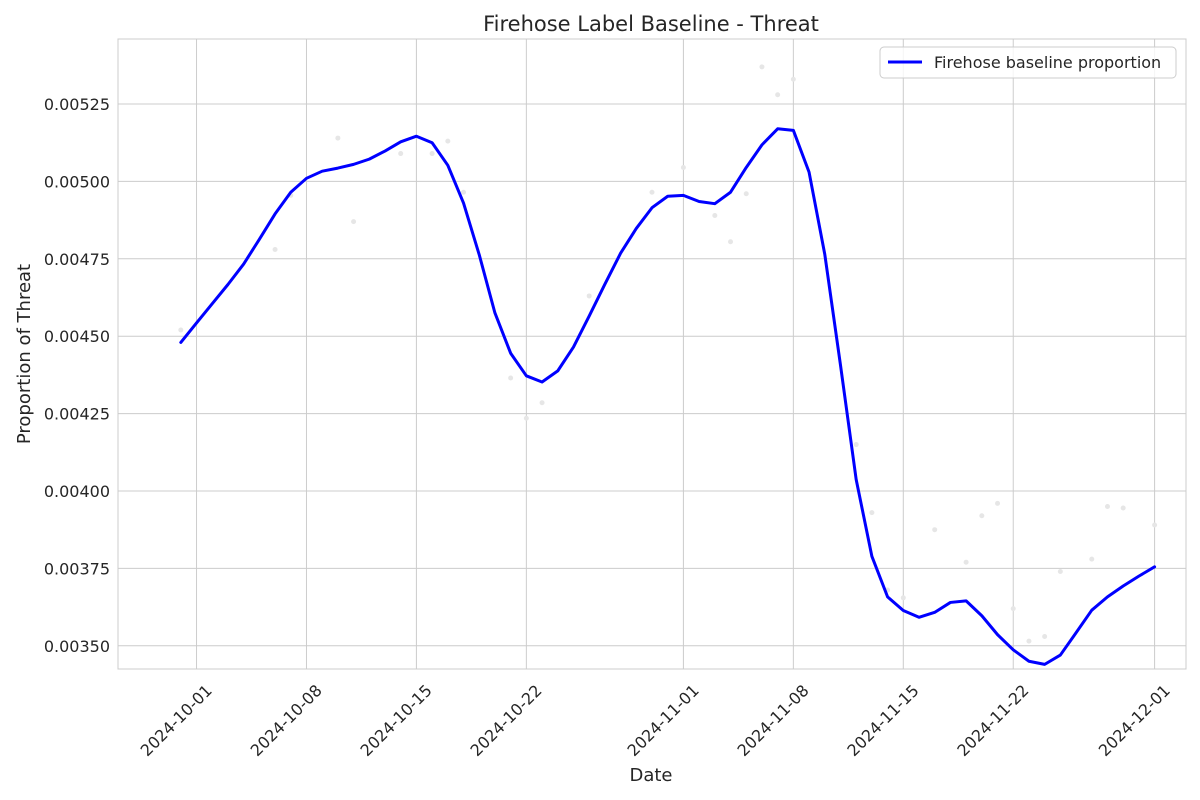 This screenshot has width=1200, height=800. I want to click on legend-box, so click(1028, 62).